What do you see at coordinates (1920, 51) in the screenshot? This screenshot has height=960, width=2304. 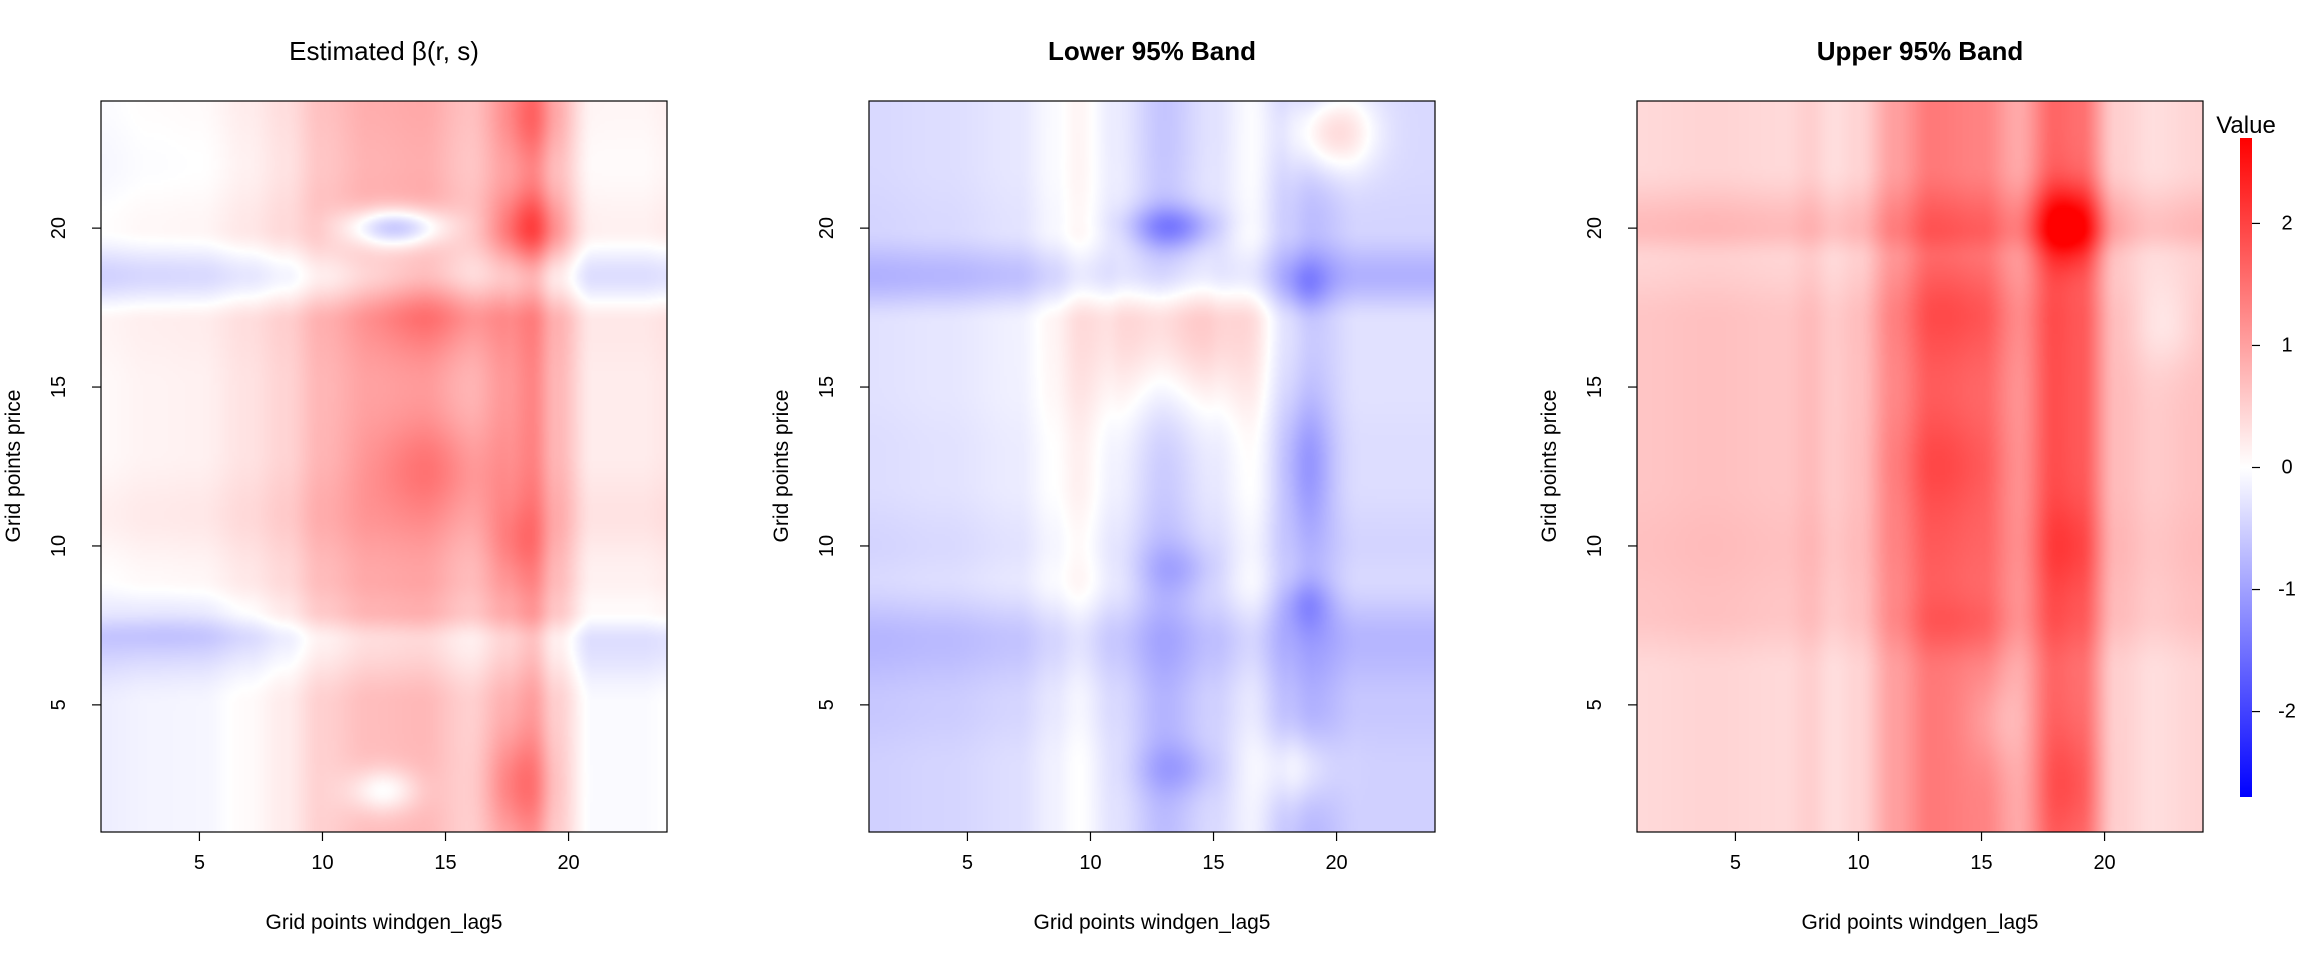 I see `panel-title-3: Upper 95% Band` at bounding box center [1920, 51].